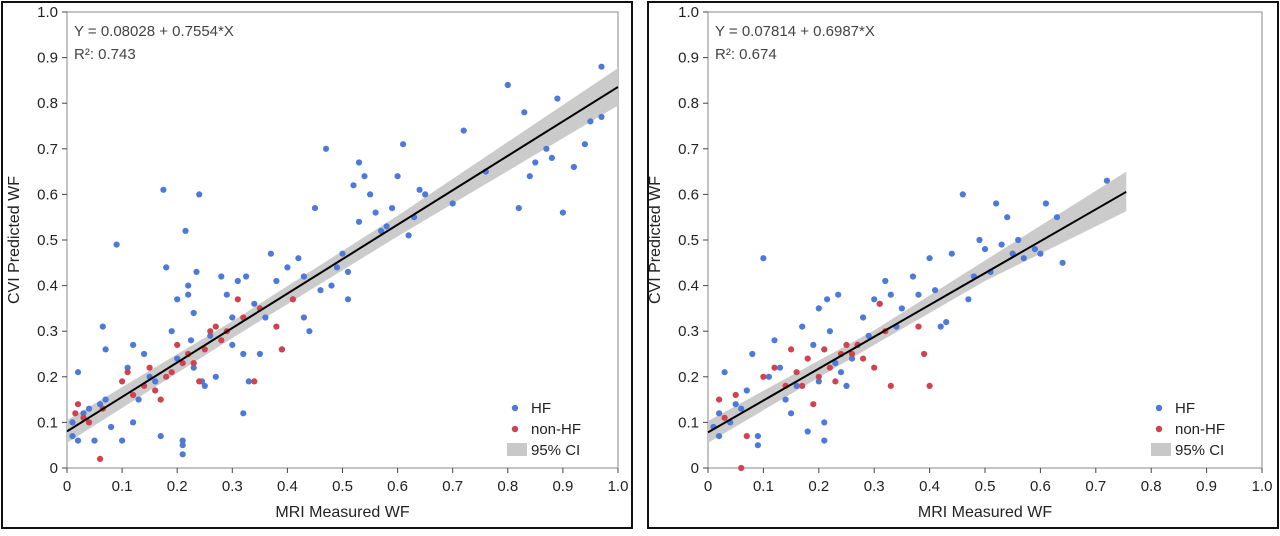 This screenshot has height=536, width=1280. I want to click on legend-label: HF, so click(541, 408).